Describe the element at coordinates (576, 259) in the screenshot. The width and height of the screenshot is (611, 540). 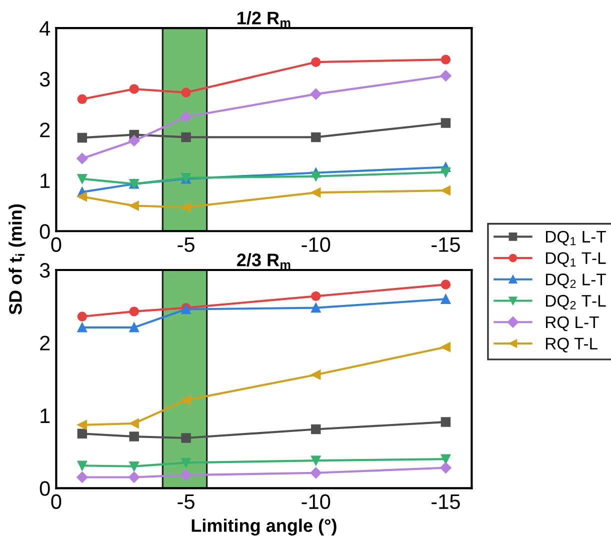
I see `legend-label: DQ$_{1}$ T-L` at that location.